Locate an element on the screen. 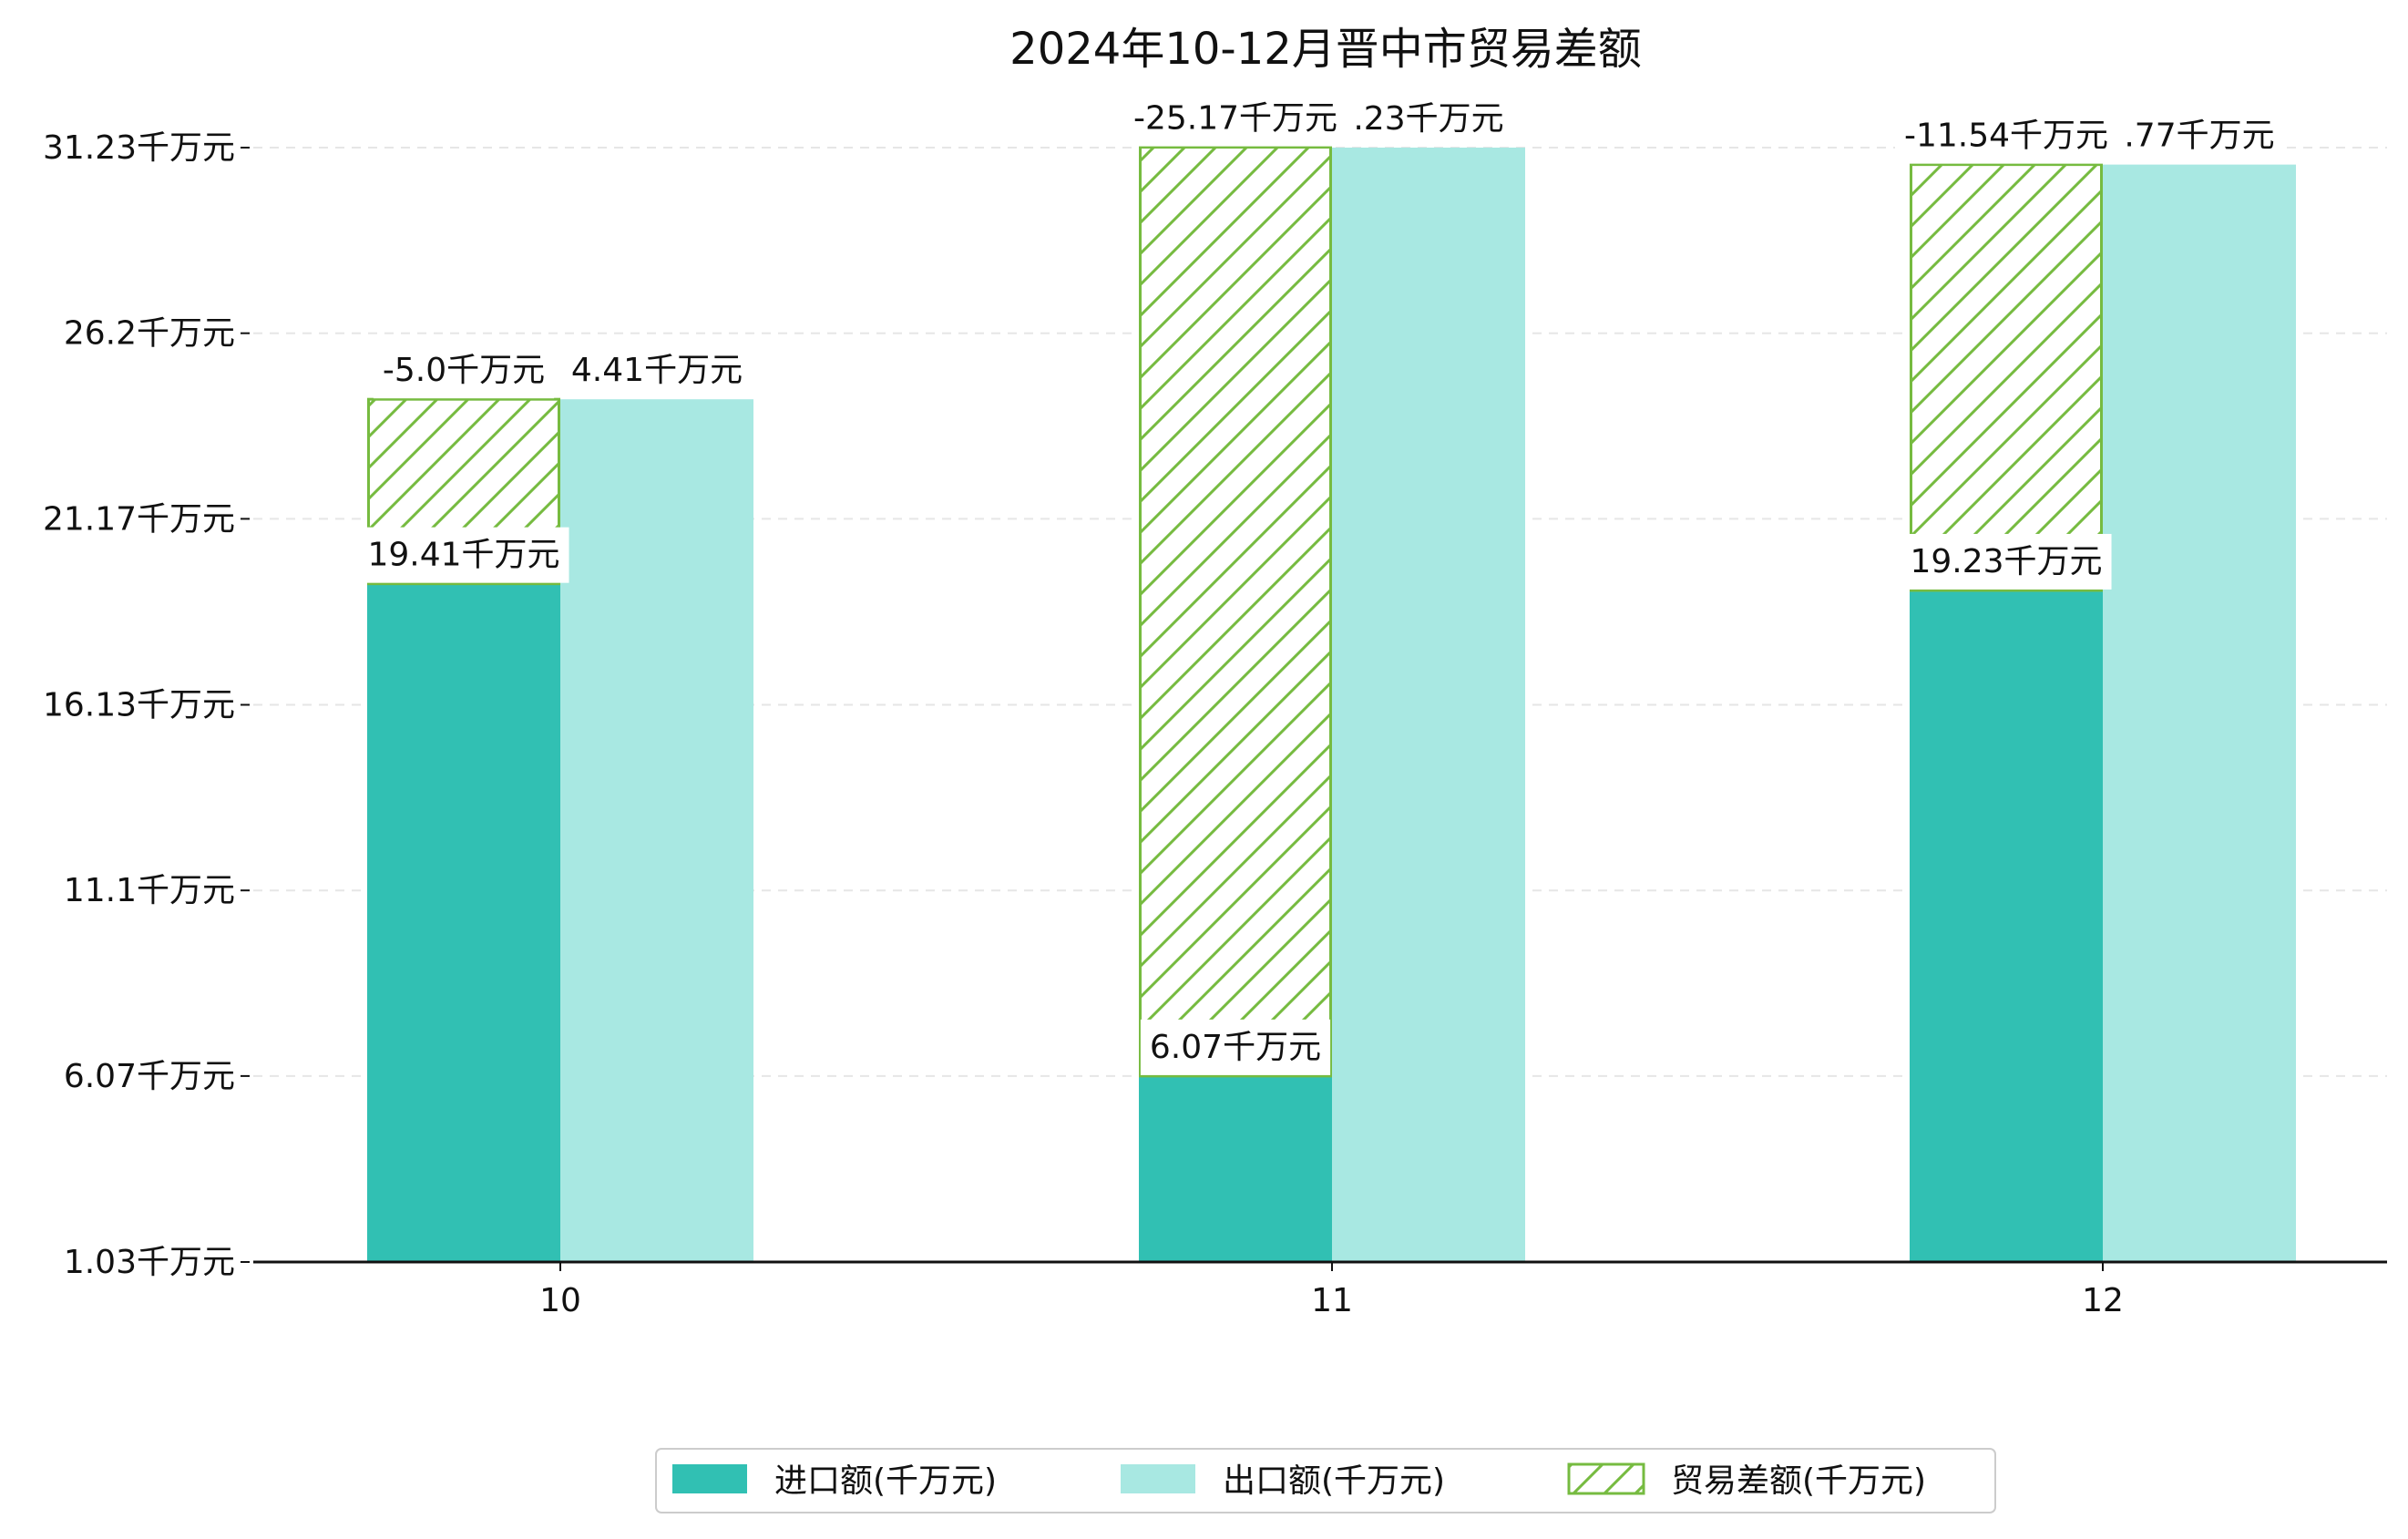  import-value-label: 19.41千万元 is located at coordinates (463, 556).